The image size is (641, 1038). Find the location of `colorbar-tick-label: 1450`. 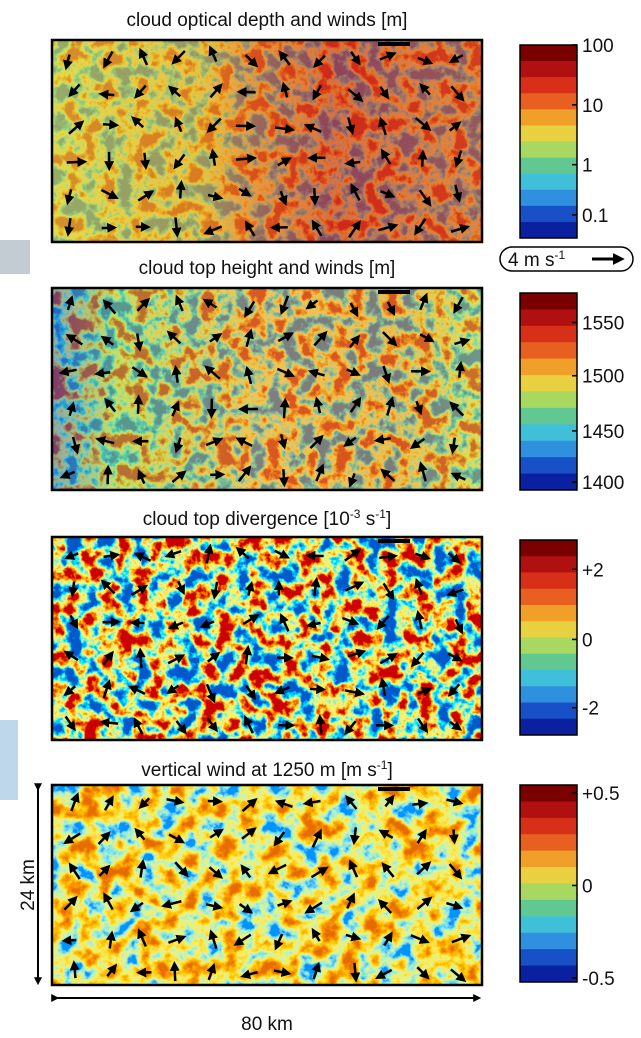

colorbar-tick-label: 1450 is located at coordinates (603, 432).